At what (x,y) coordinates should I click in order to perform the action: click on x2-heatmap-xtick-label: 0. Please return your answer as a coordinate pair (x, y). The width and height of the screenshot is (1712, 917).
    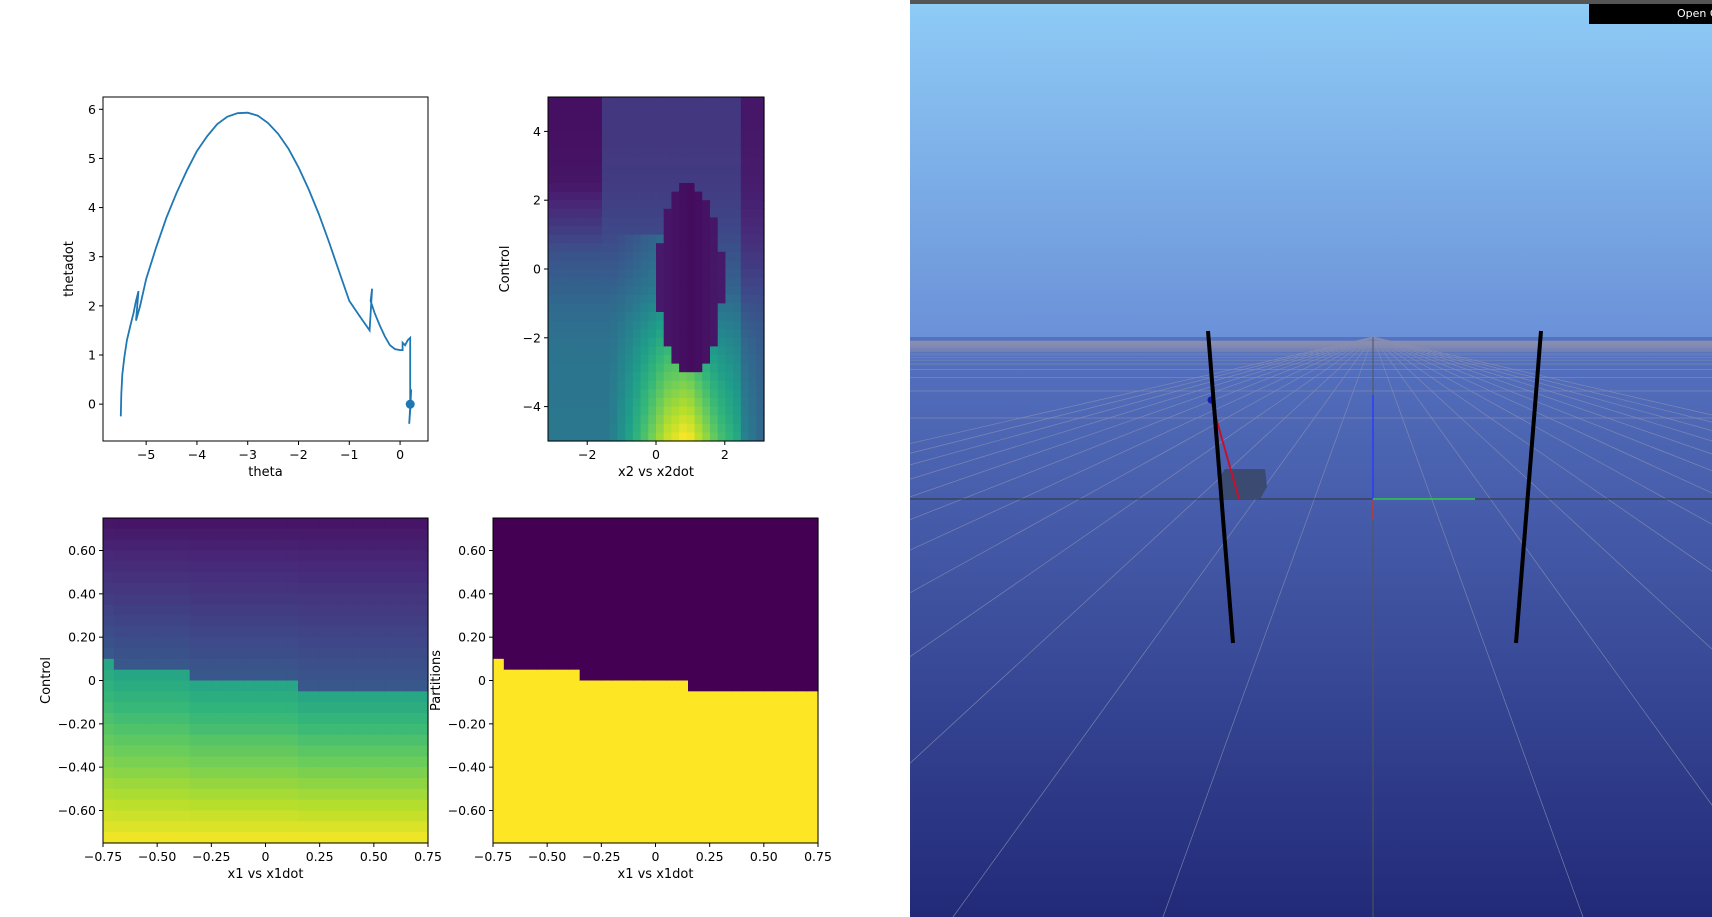
    Looking at the image, I should click on (656, 454).